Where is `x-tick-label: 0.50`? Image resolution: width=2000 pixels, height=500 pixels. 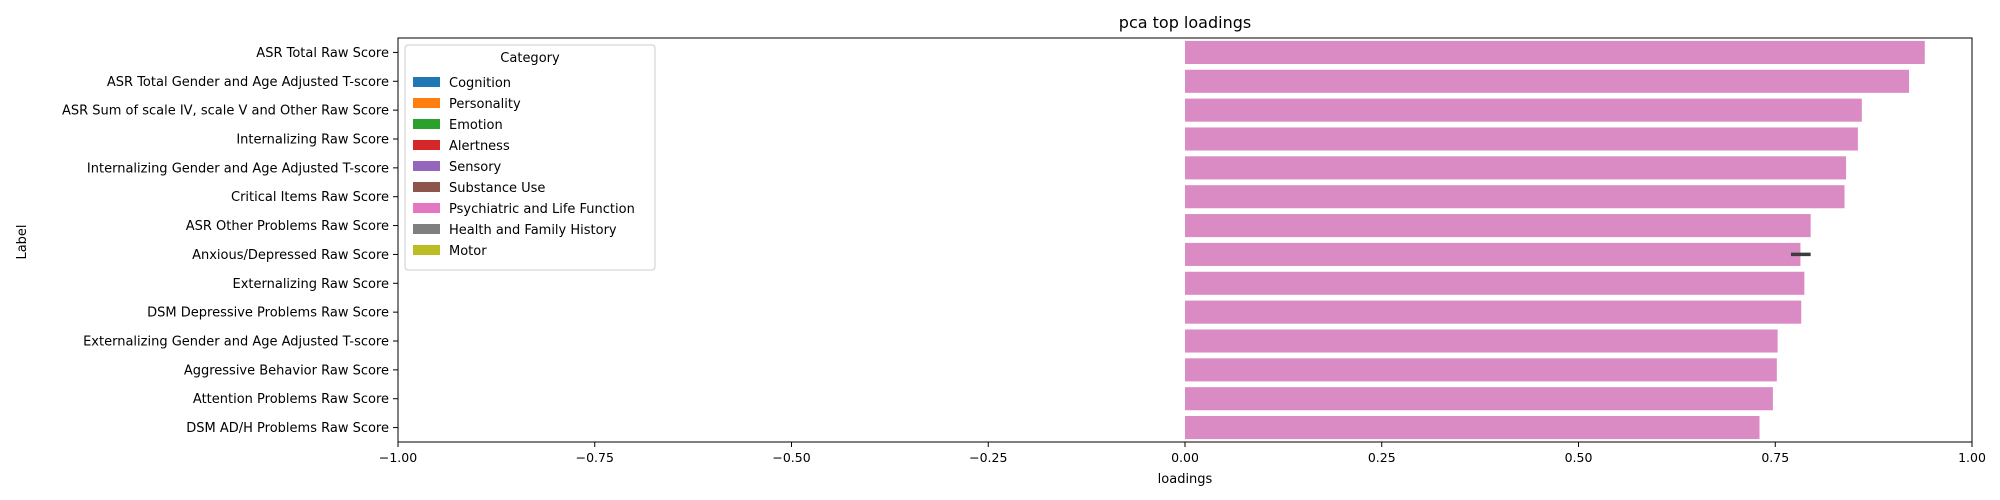
x-tick-label: 0.50 is located at coordinates (1579, 457).